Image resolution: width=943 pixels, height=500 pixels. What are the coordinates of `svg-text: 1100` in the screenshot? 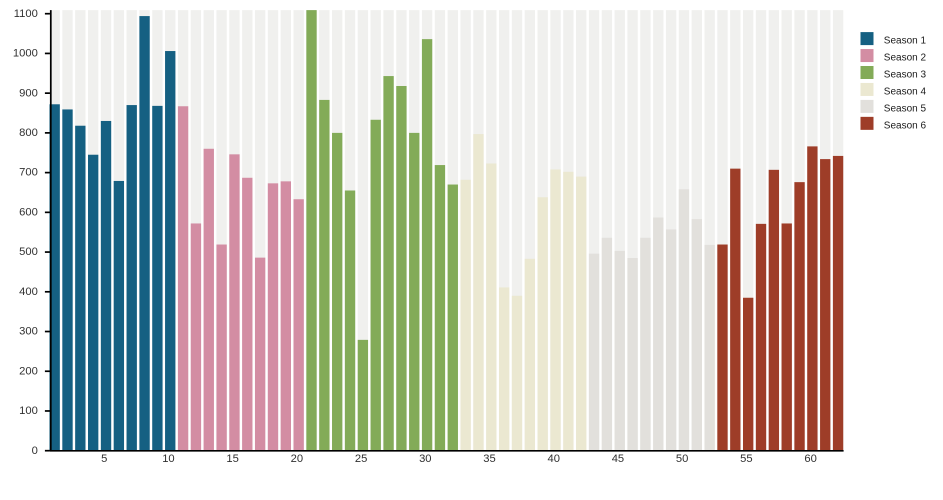 It's located at (26, 14).